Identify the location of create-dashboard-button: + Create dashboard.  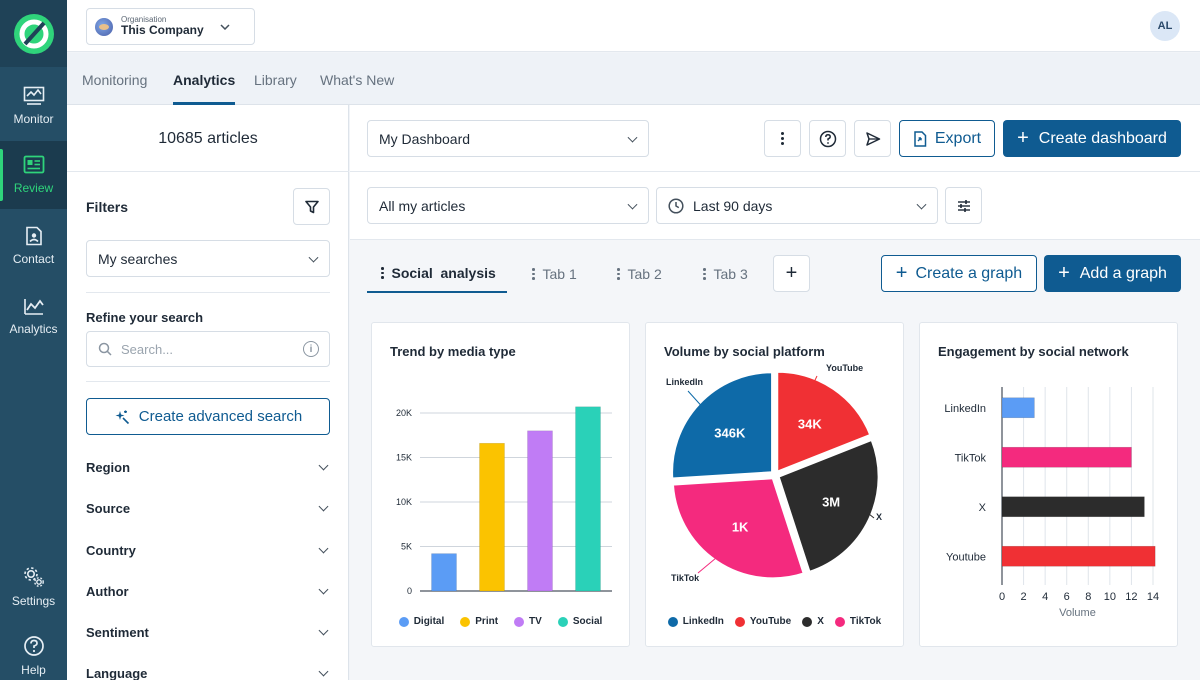
(1092, 138).